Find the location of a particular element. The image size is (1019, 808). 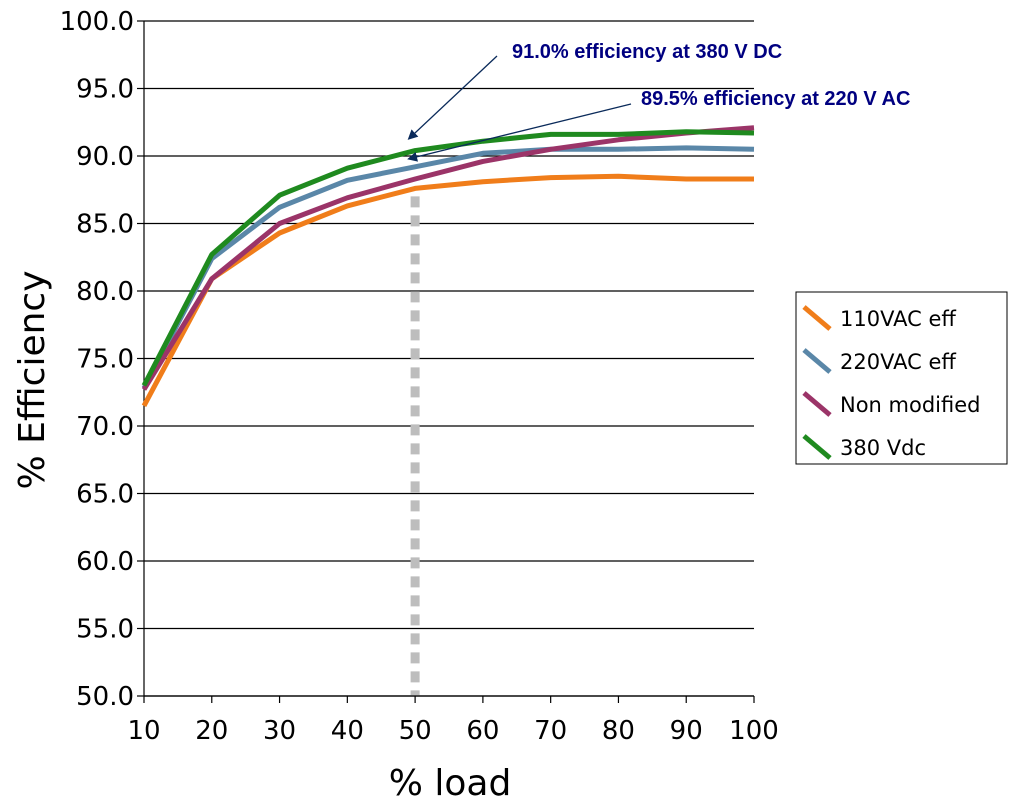

y-tick-label: 70.0 is located at coordinates (105, 427).